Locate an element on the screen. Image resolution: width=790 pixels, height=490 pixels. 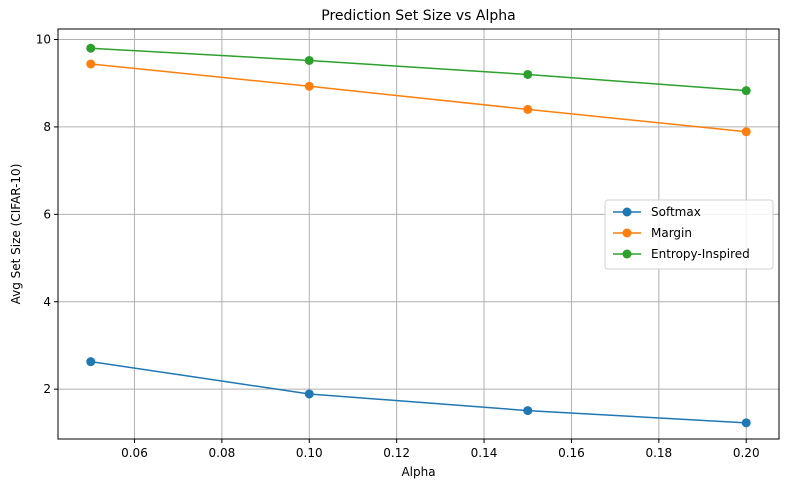
x-tick-label: 0.18 is located at coordinates (658, 453).